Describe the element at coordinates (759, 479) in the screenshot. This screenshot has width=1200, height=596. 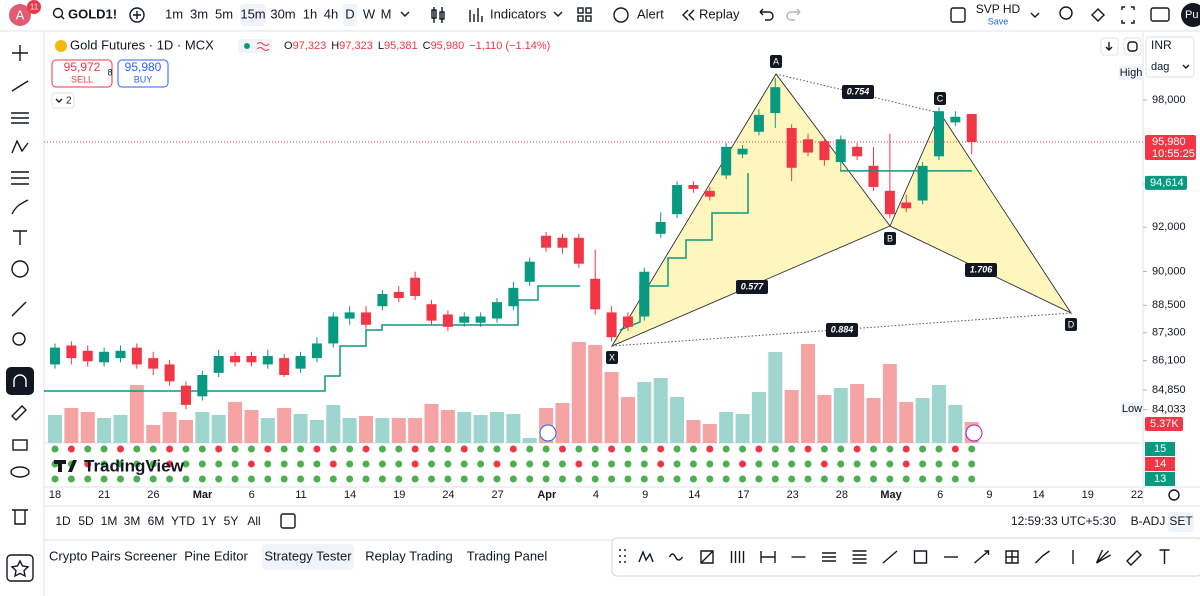
I see `signal-dot` at that location.